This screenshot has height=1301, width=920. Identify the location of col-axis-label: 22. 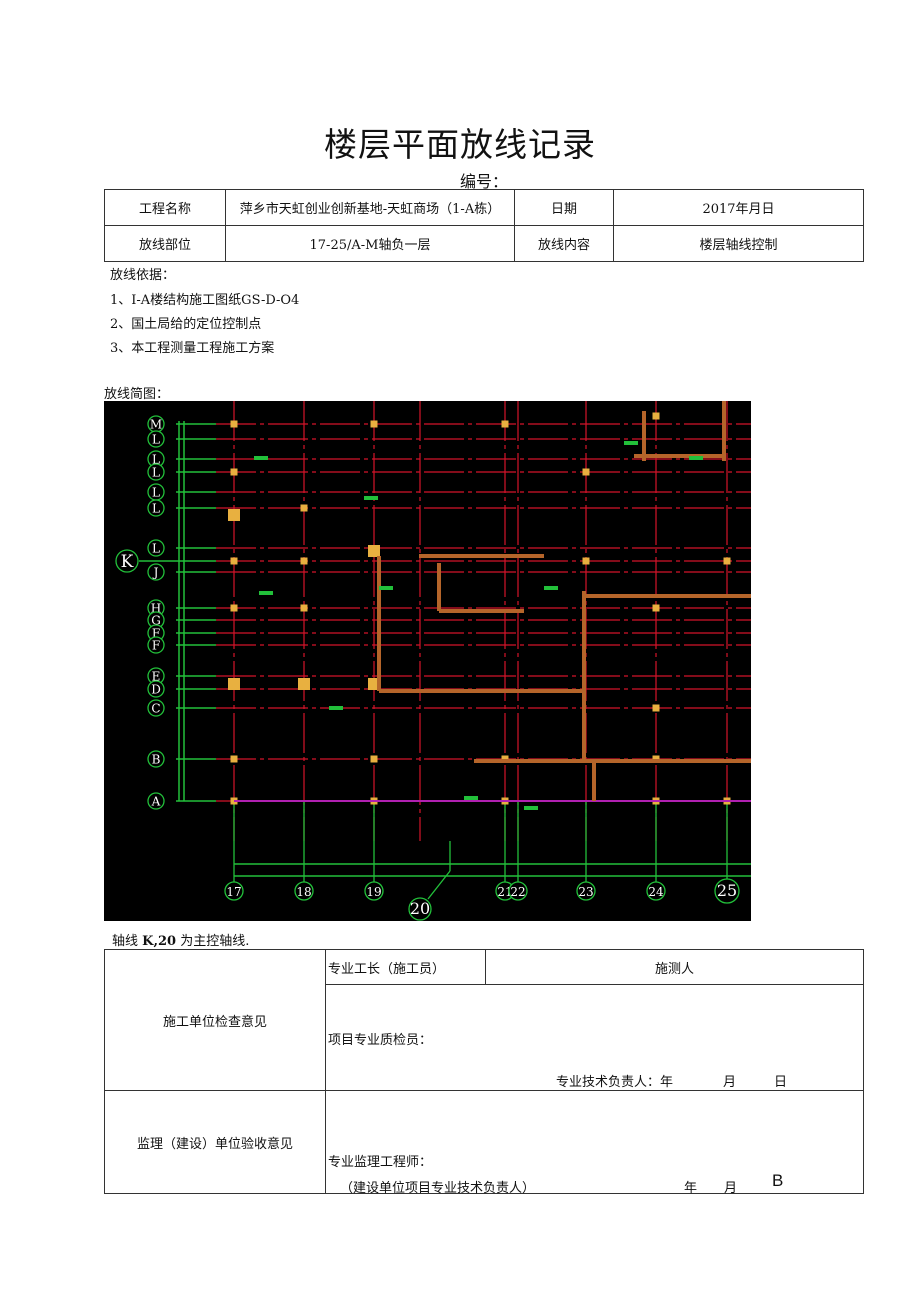
(517, 892).